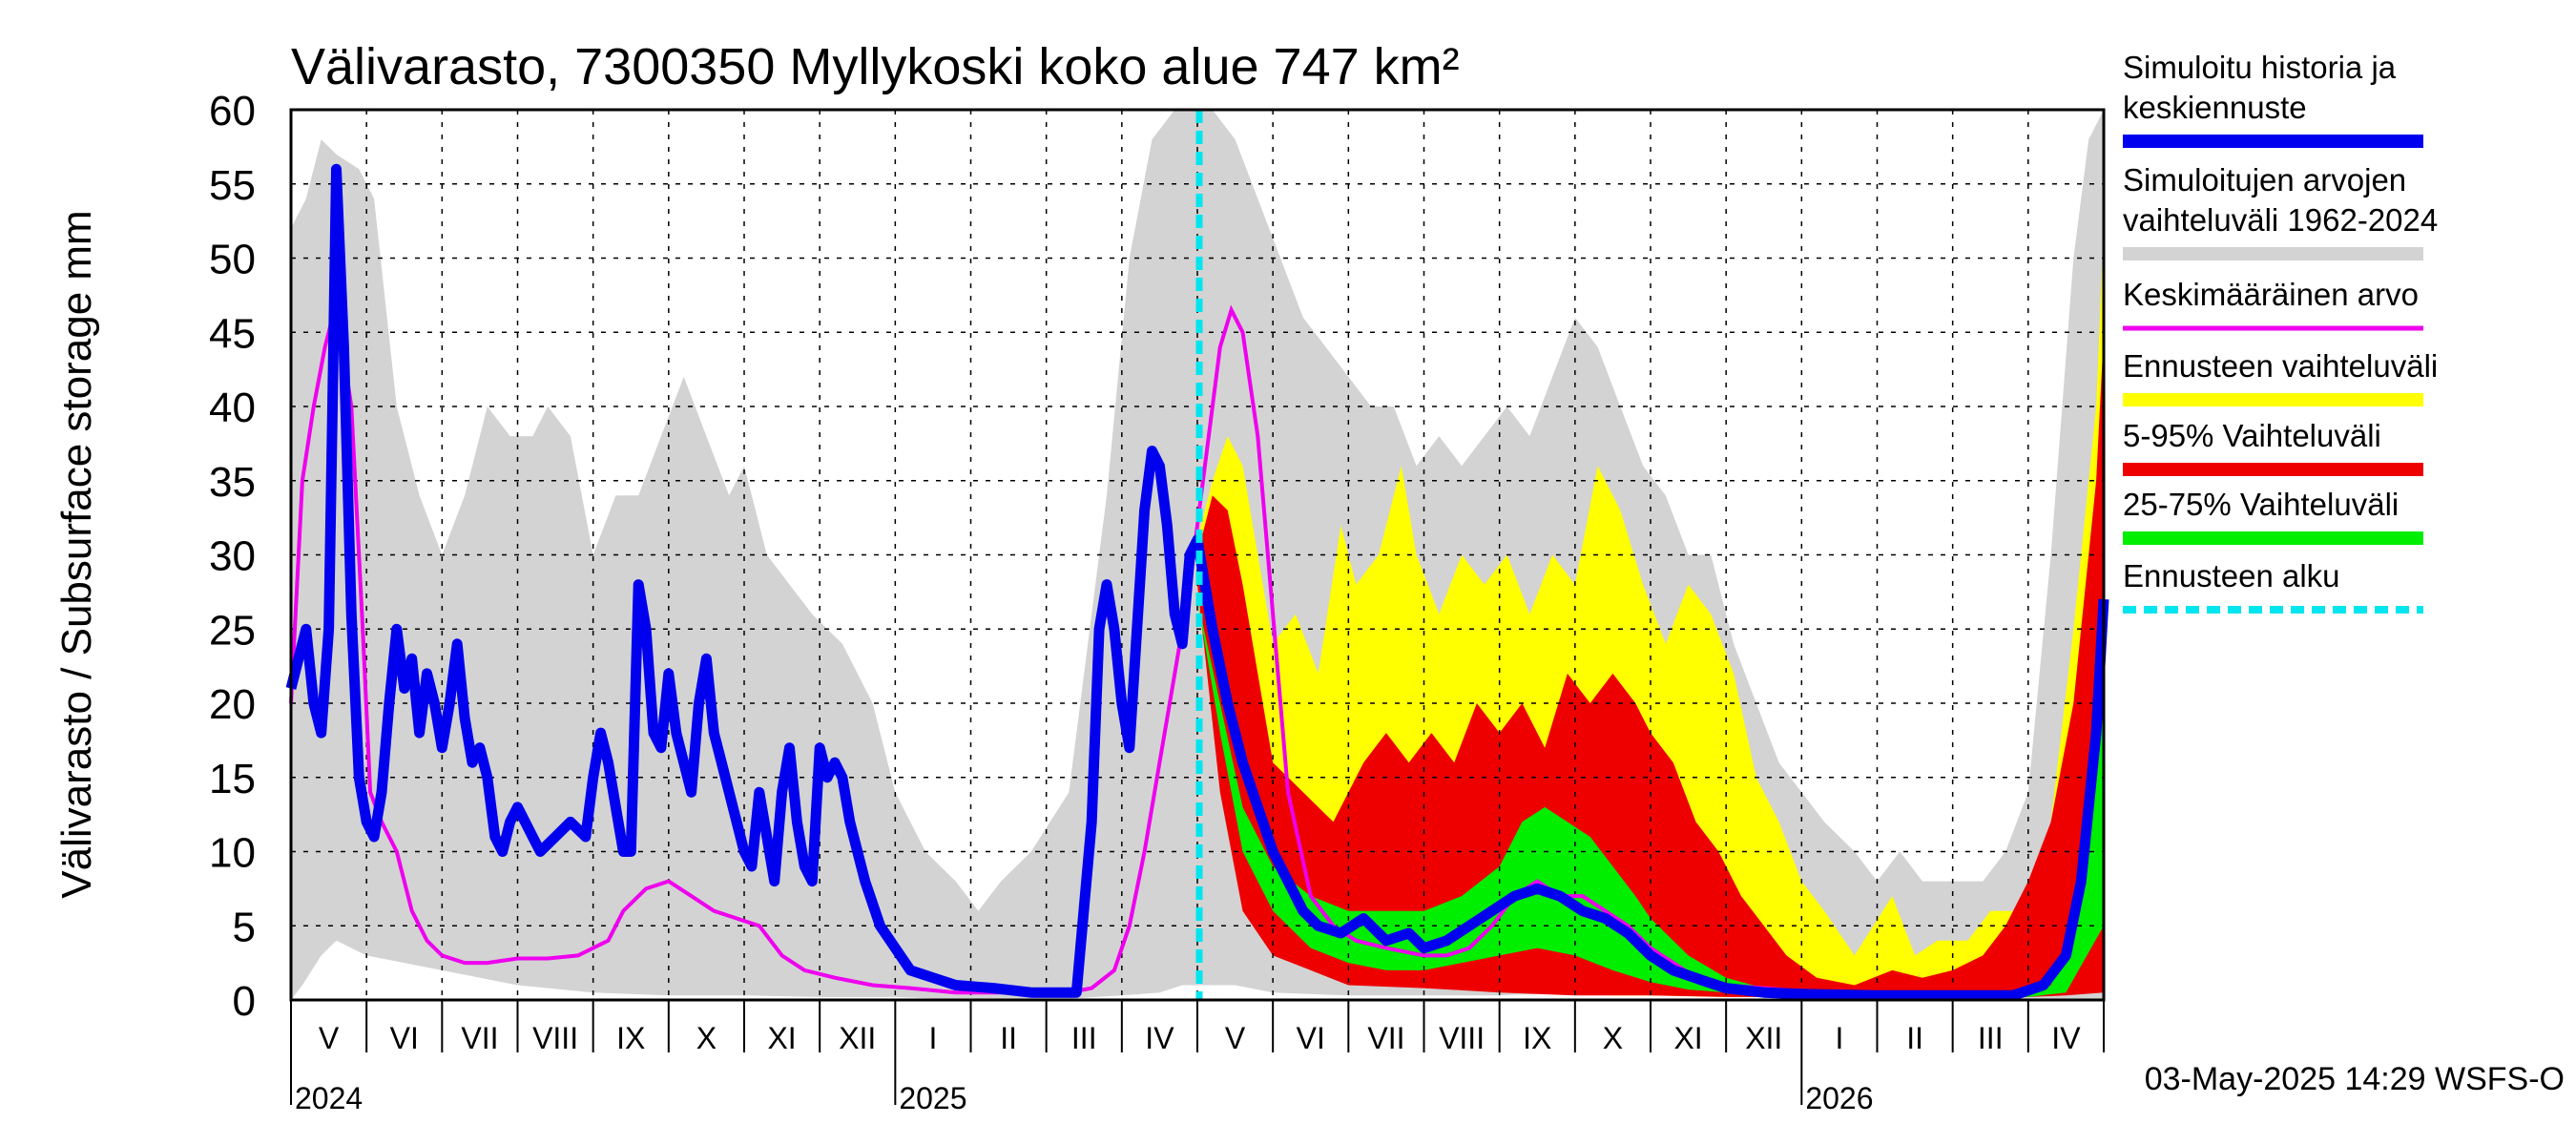 This screenshot has height=1145, width=2576. What do you see at coordinates (232, 779) in the screenshot?
I see `y-tick-label: 15` at bounding box center [232, 779].